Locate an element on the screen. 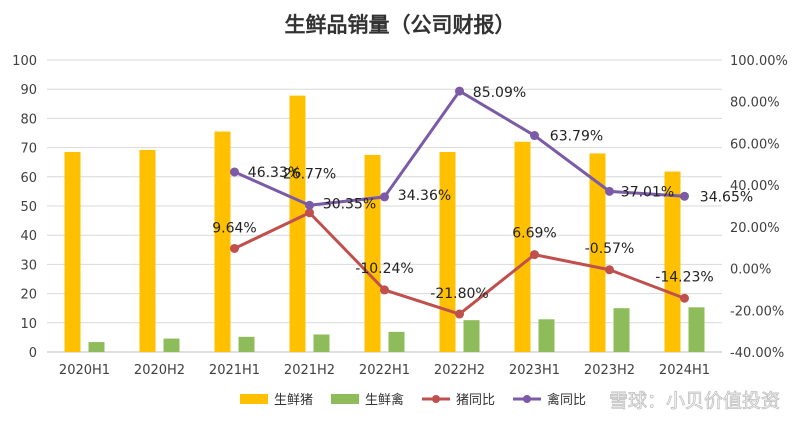  y-left-tick-label: 100 is located at coordinates (24, 61).